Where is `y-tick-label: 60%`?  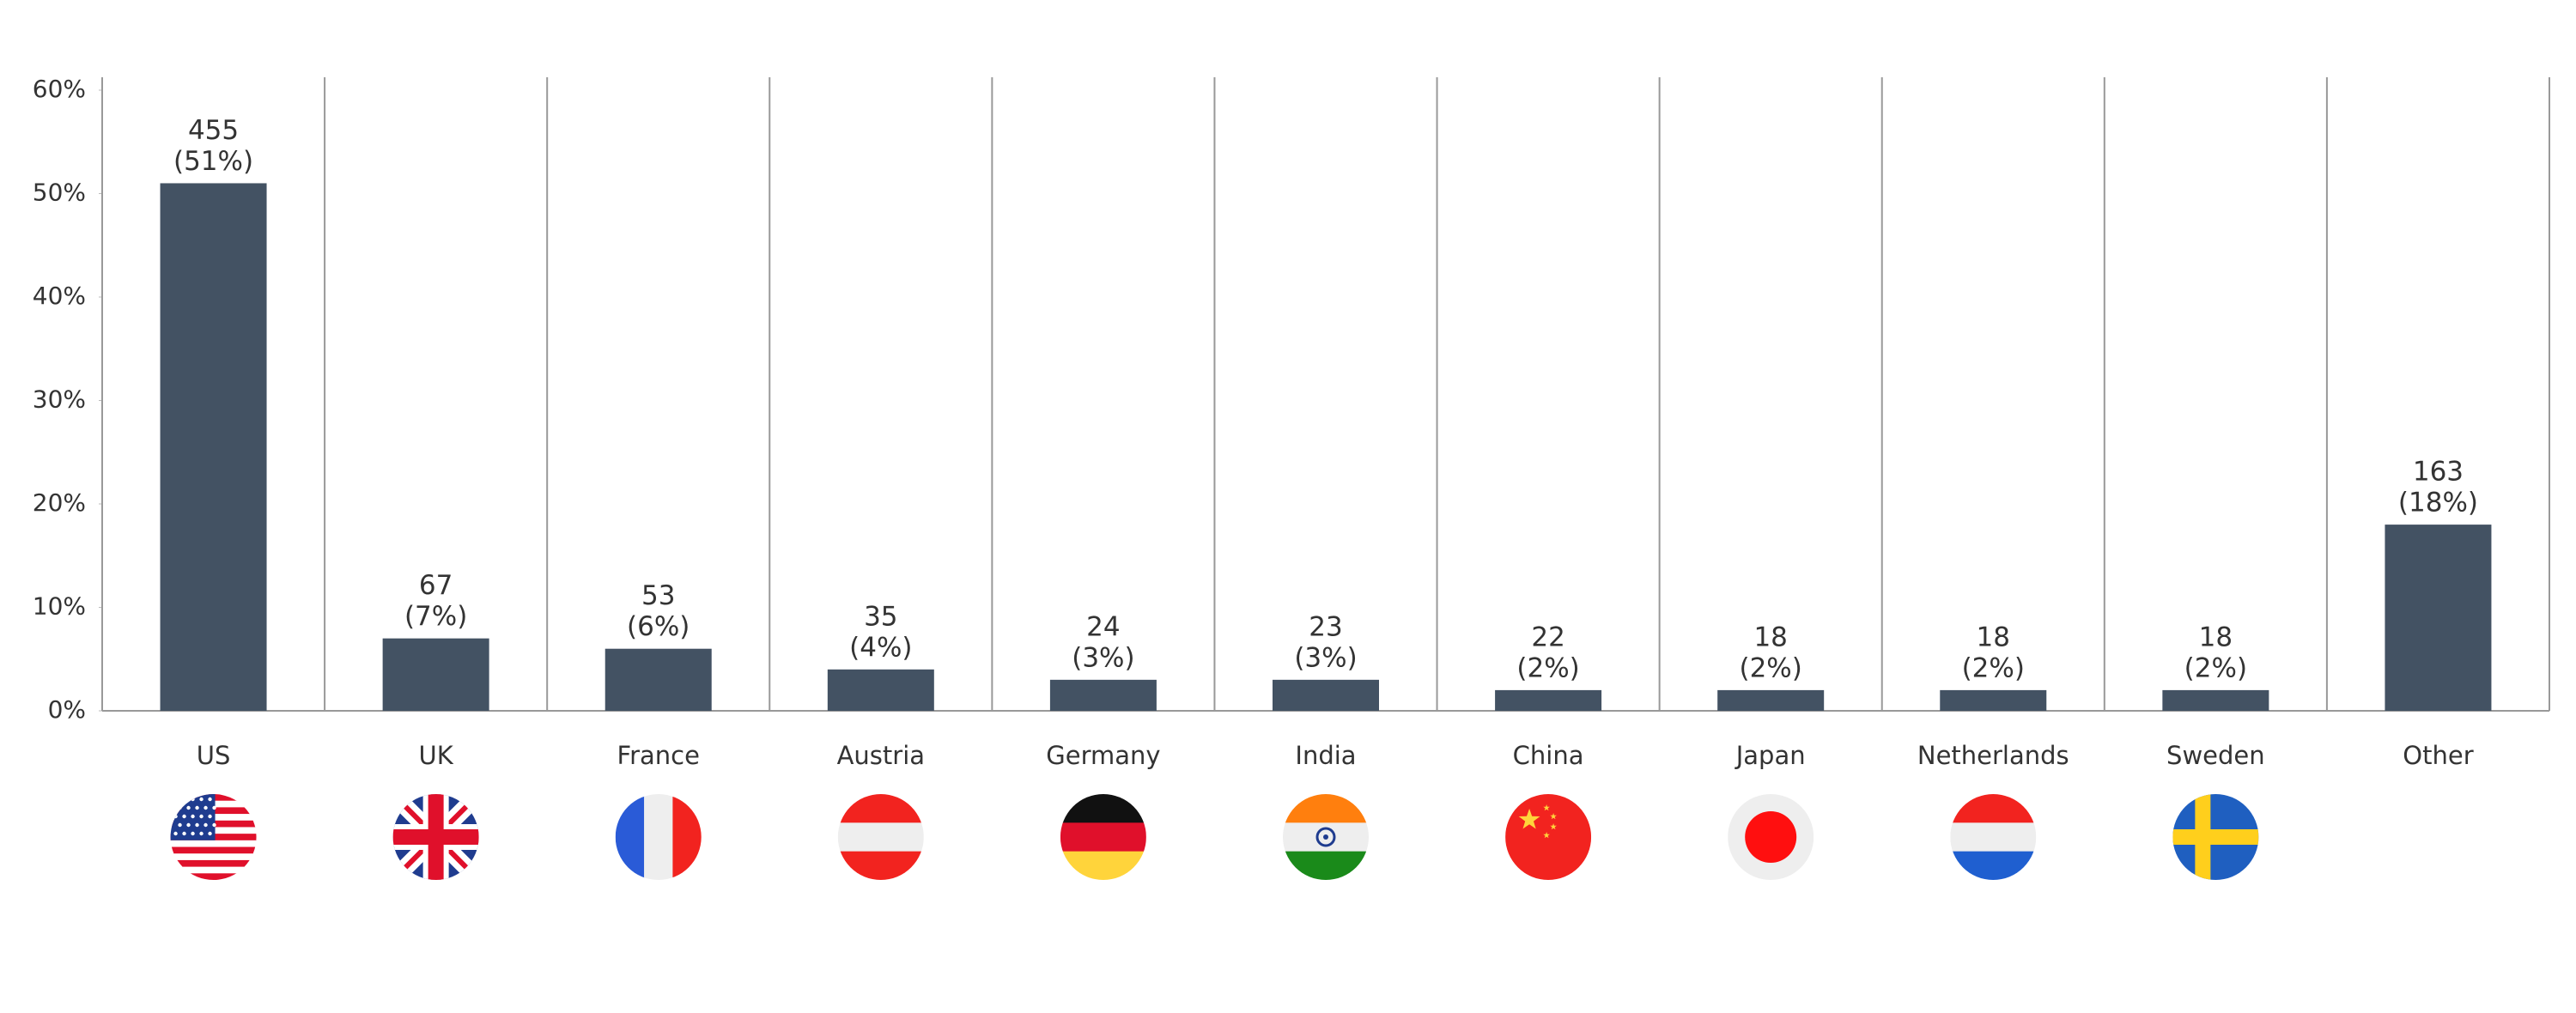 y-tick-label: 60% is located at coordinates (59, 89).